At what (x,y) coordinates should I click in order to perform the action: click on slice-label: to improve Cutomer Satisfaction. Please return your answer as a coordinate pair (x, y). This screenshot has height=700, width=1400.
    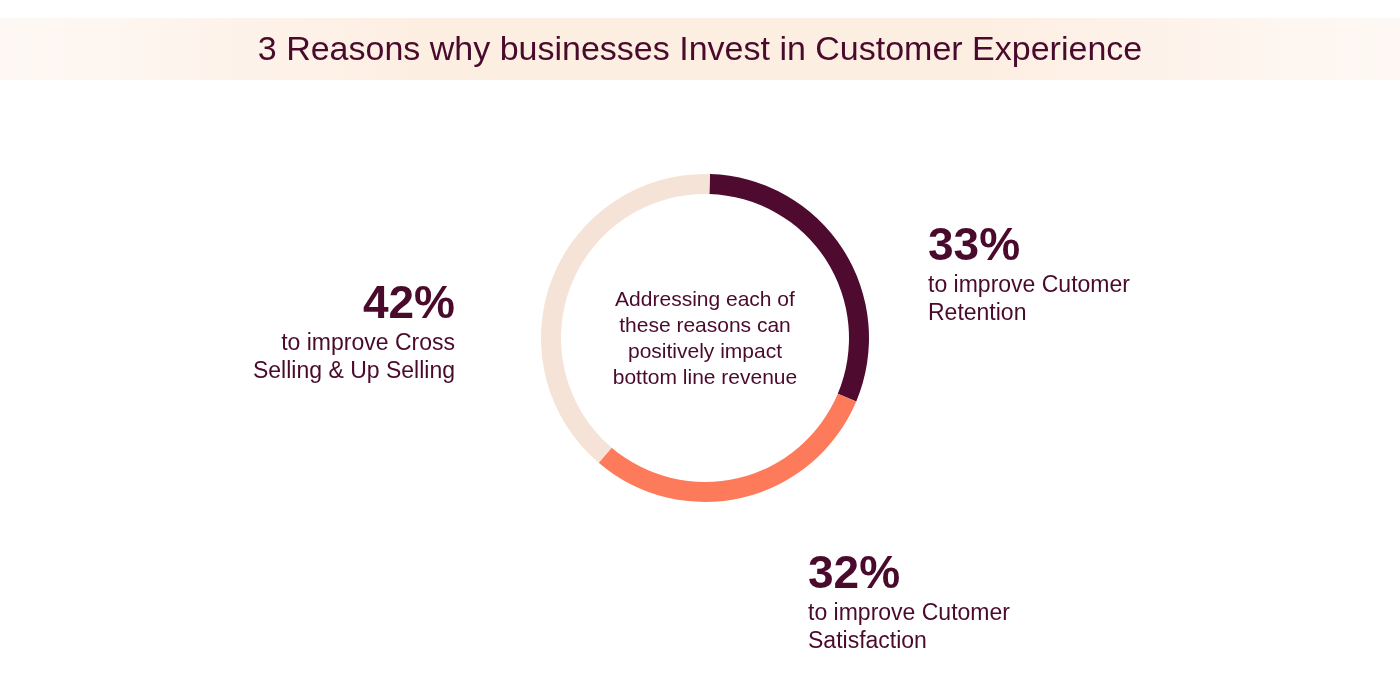
    Looking at the image, I should click on (909, 626).